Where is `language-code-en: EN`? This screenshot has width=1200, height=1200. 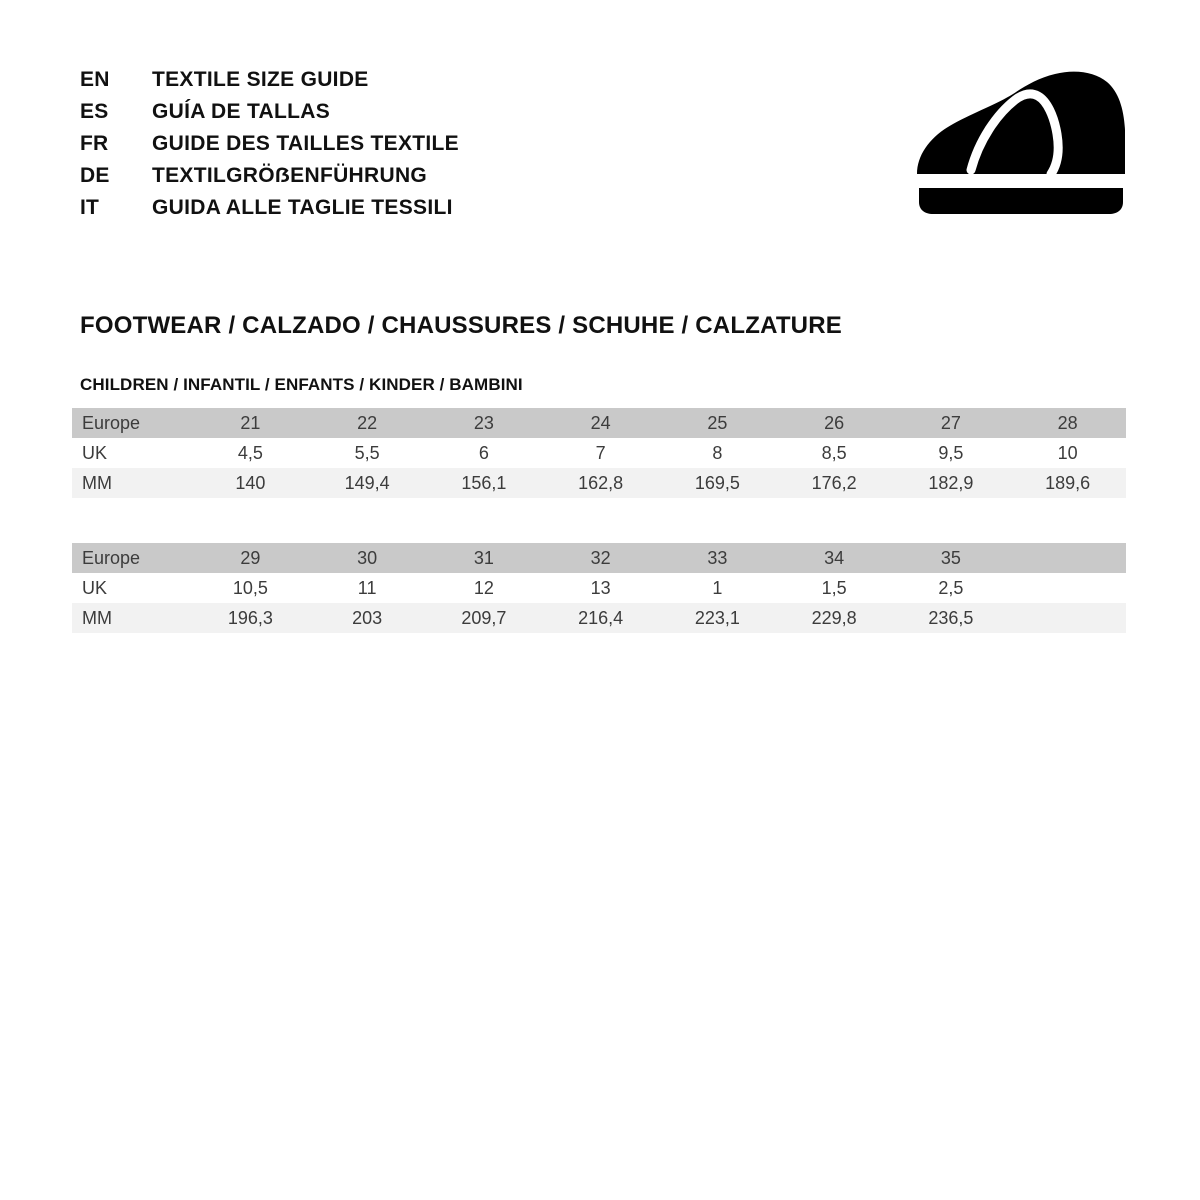
language-code-en: EN is located at coordinates (95, 79).